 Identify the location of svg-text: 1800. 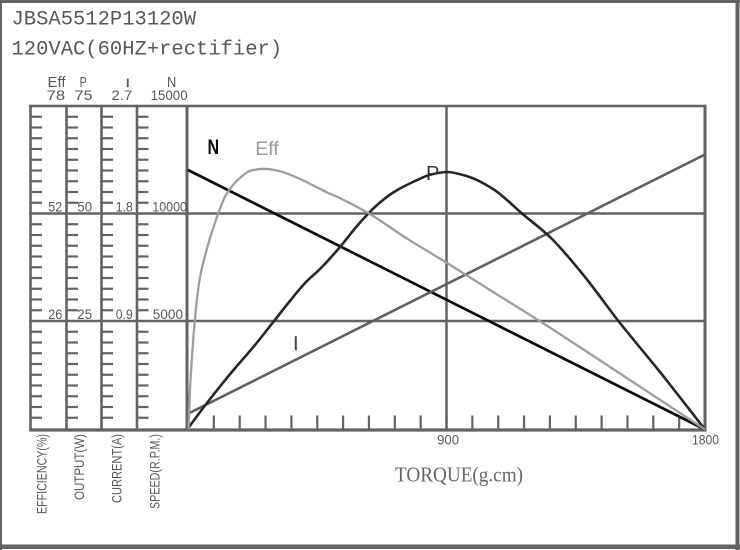
(705, 440).